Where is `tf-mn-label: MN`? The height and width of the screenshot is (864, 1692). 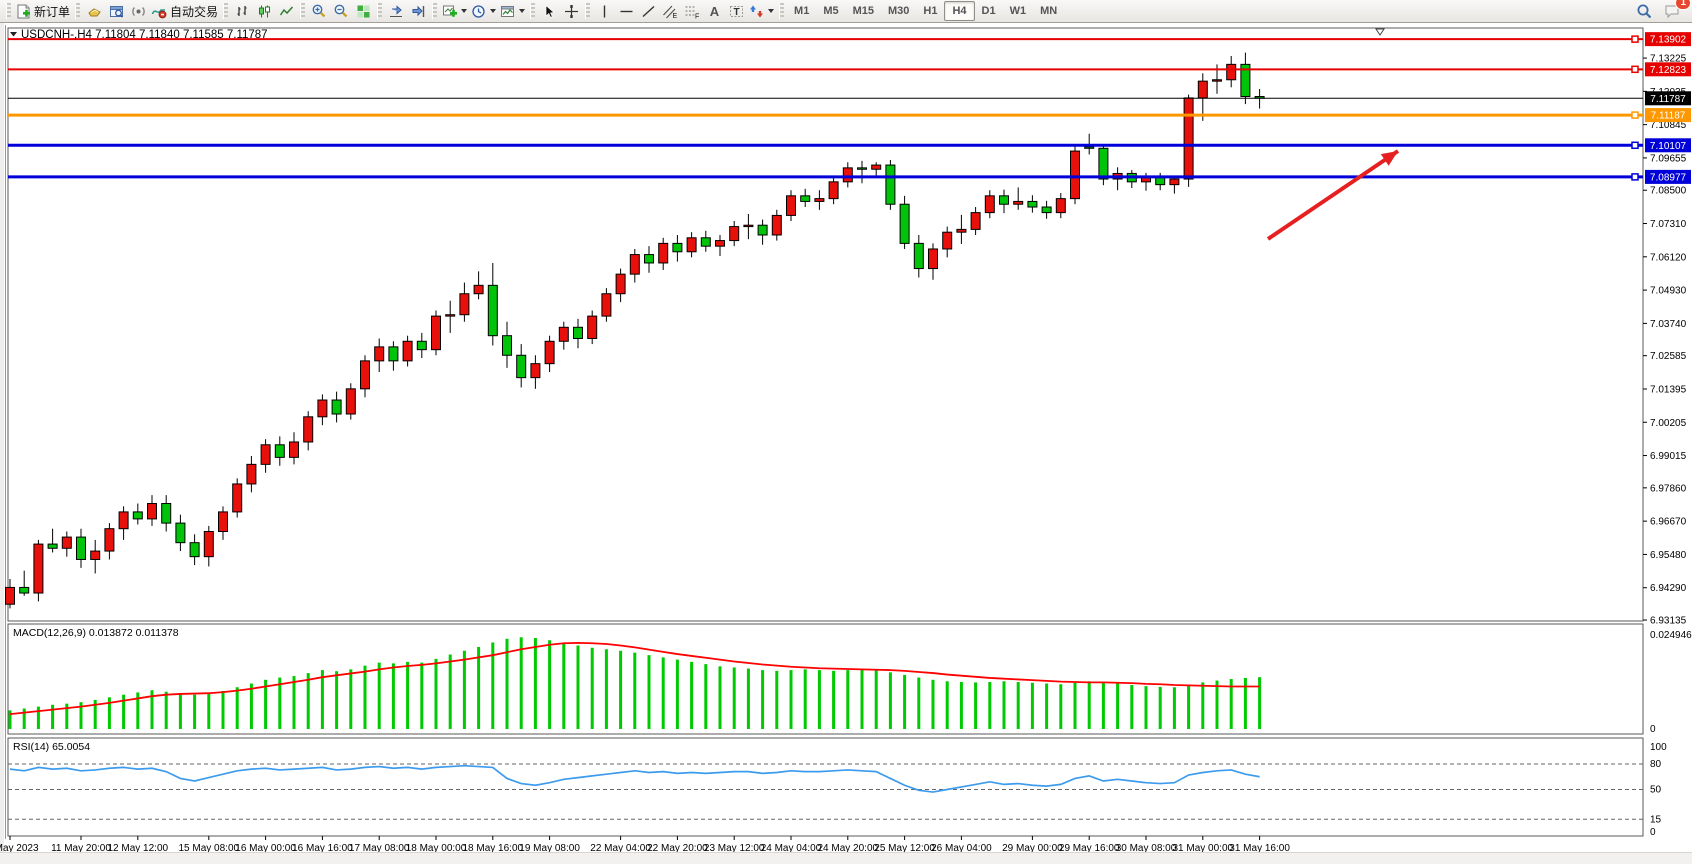 tf-mn-label: MN is located at coordinates (1049, 11).